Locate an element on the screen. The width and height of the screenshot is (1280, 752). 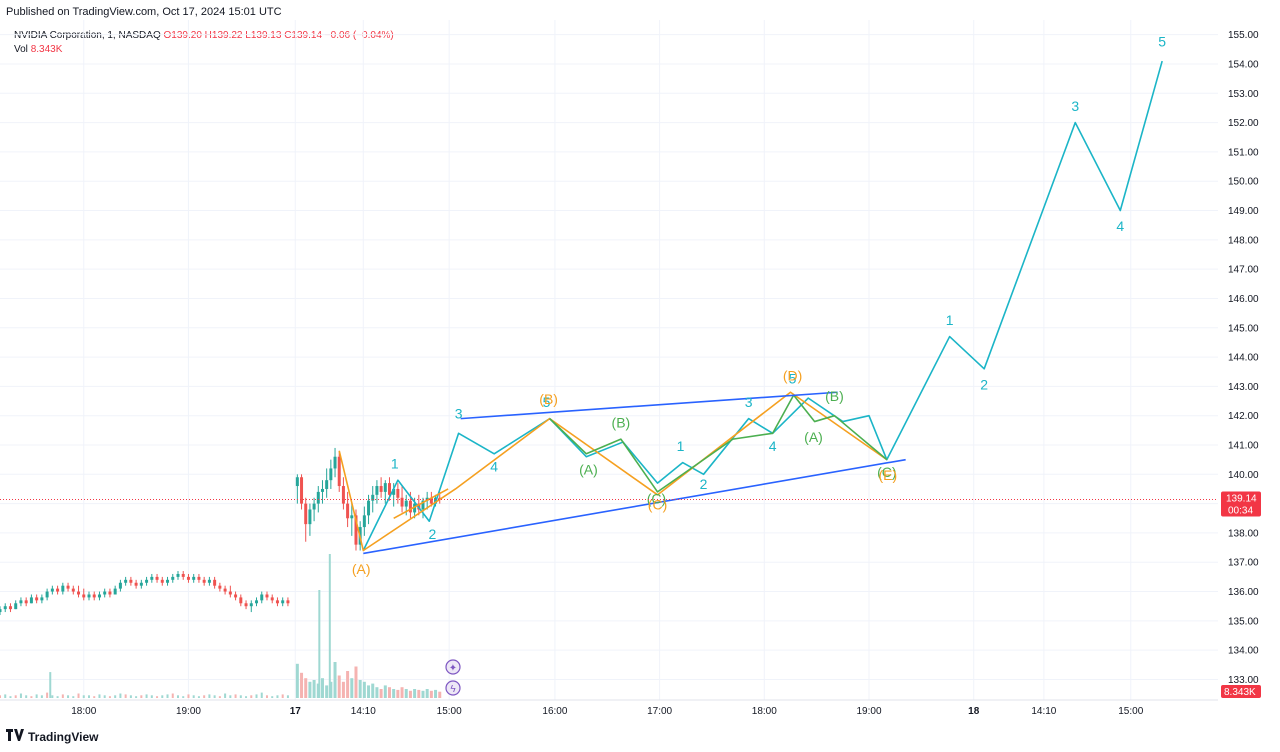
volume-value: 8.343K is located at coordinates (46, 49).